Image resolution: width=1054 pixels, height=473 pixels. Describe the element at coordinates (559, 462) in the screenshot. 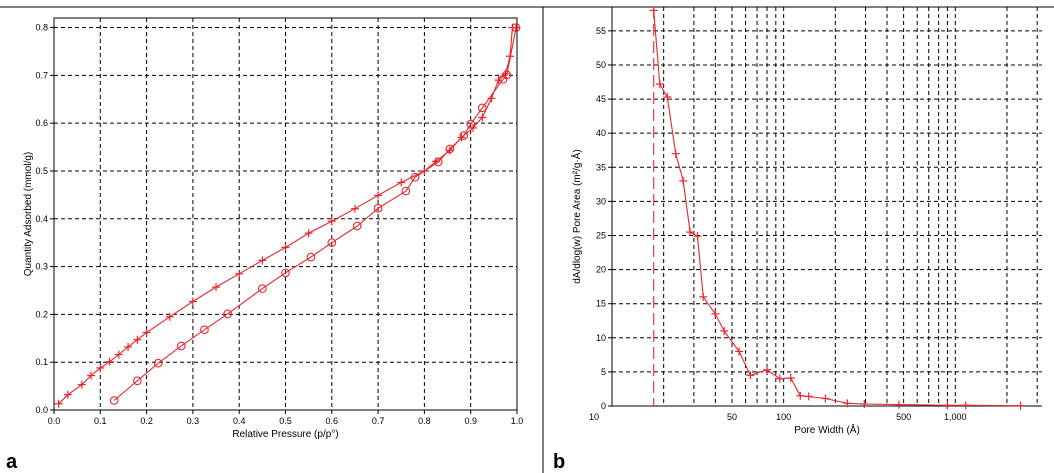

I see `panel-b-letter: b` at that location.